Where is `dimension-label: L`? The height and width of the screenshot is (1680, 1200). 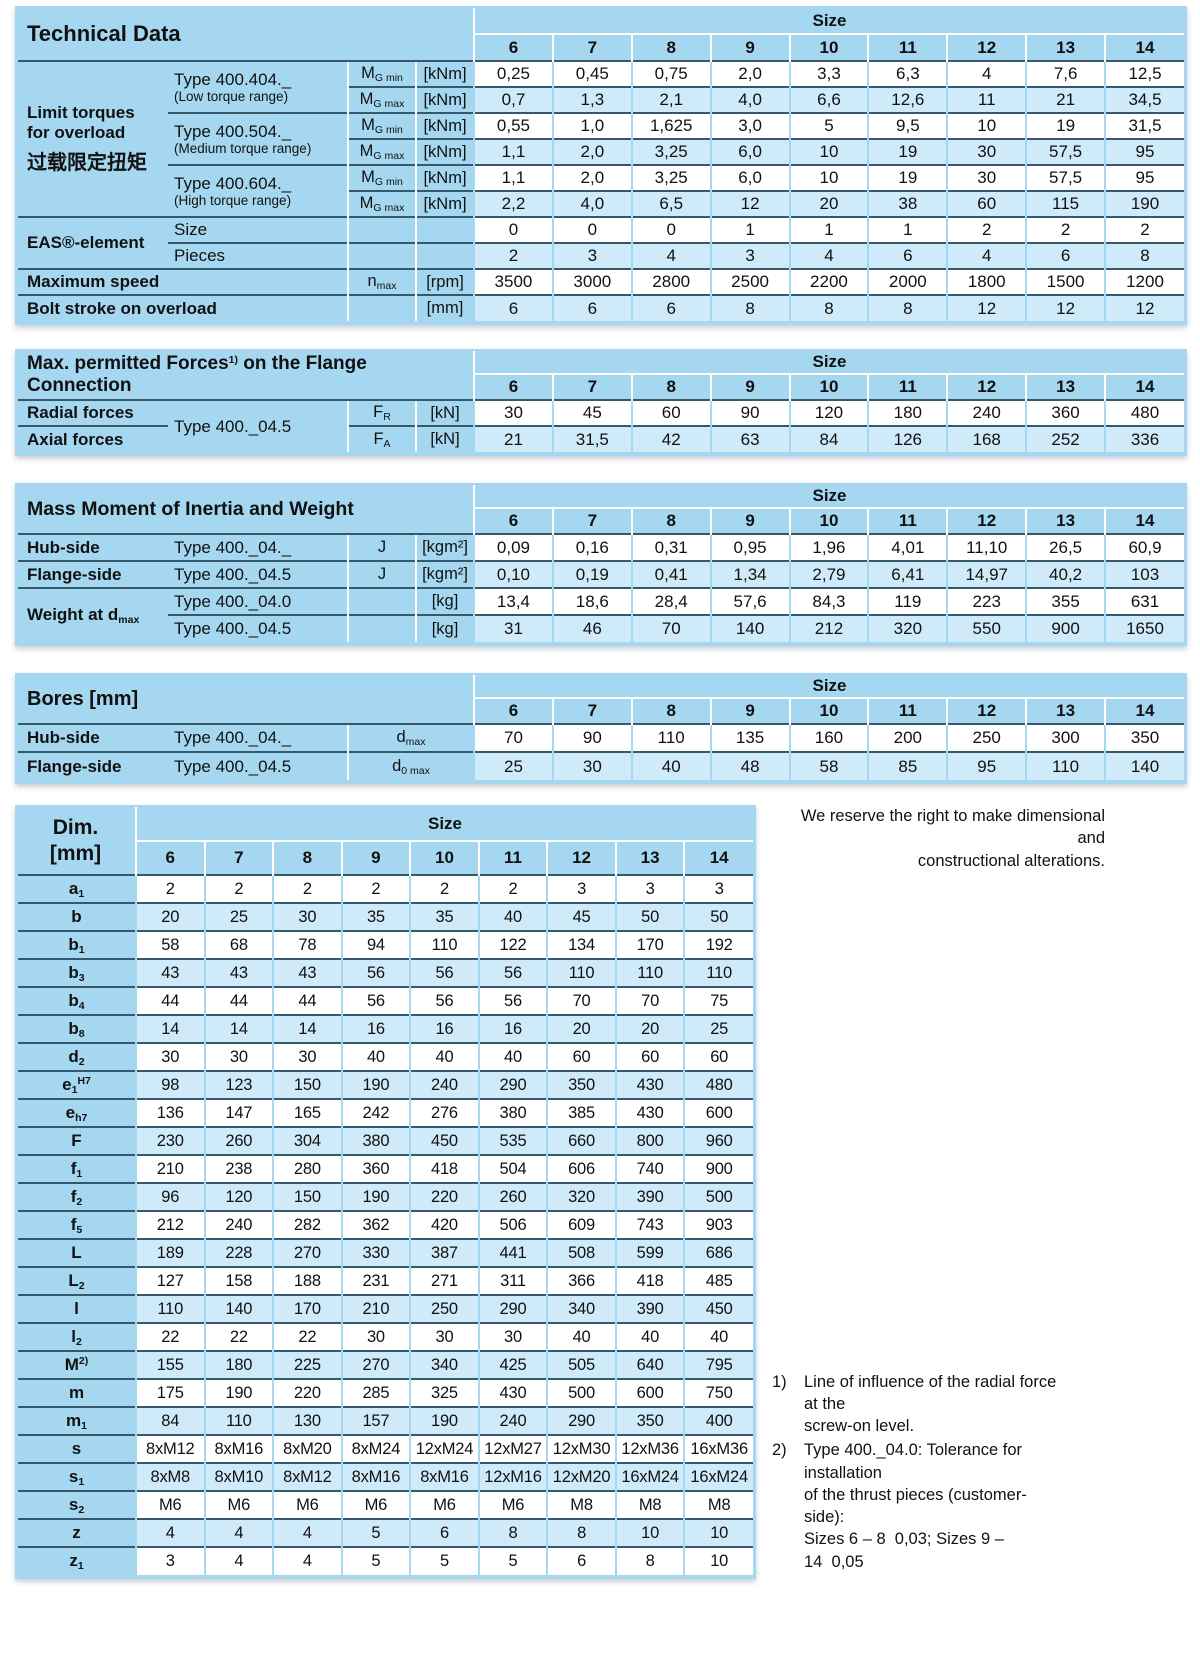
dimension-label: L is located at coordinates (77, 1252).